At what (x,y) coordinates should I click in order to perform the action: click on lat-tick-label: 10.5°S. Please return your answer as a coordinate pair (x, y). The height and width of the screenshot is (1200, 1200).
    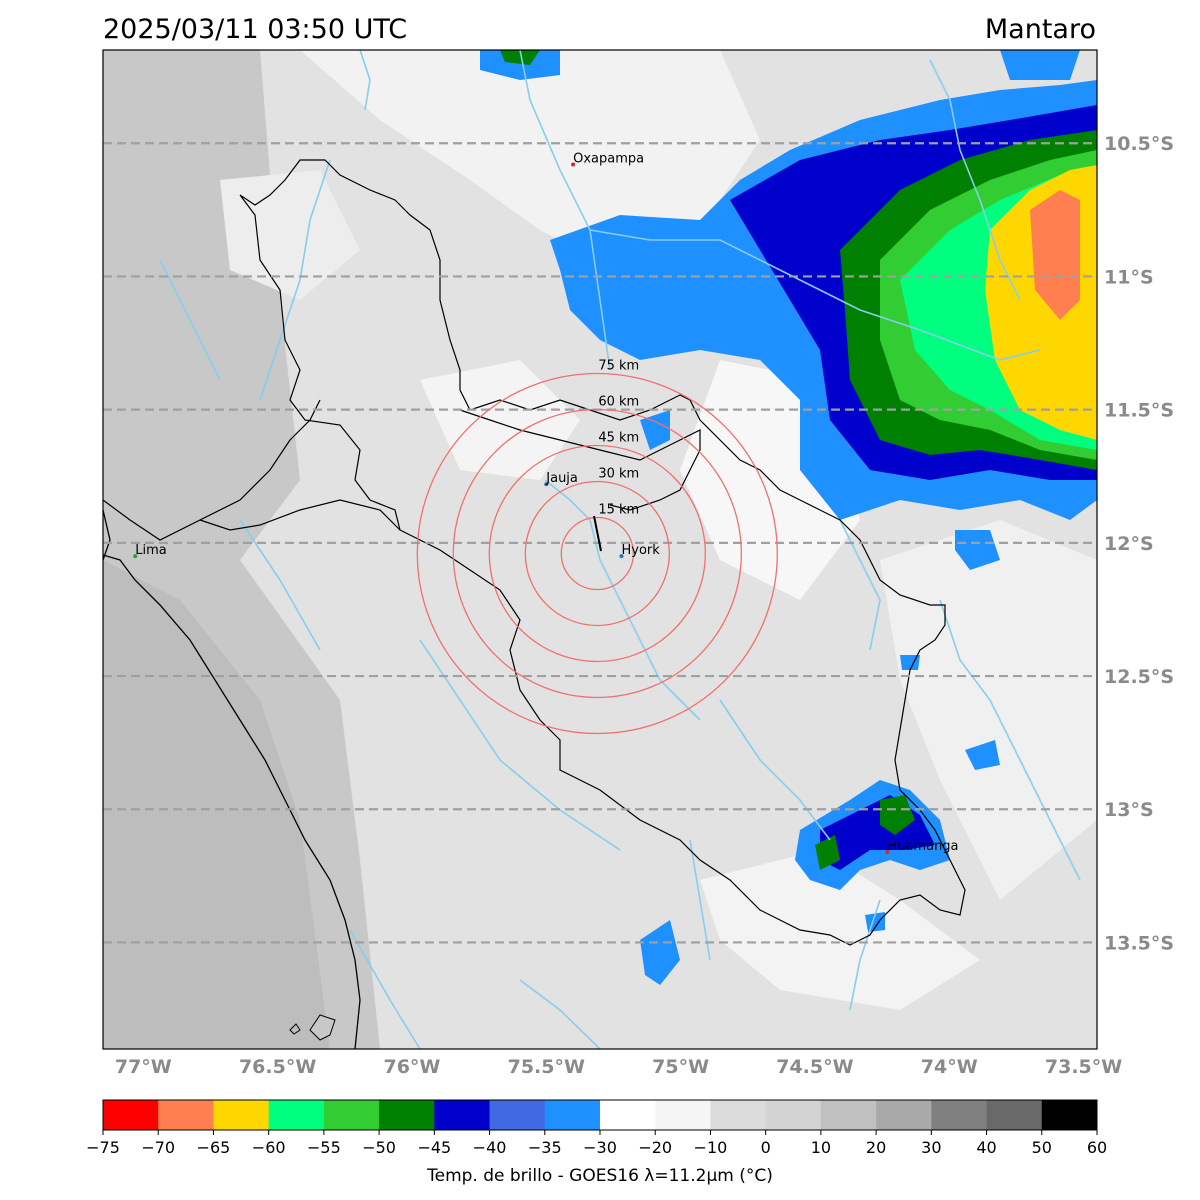
    Looking at the image, I should click on (1139, 144).